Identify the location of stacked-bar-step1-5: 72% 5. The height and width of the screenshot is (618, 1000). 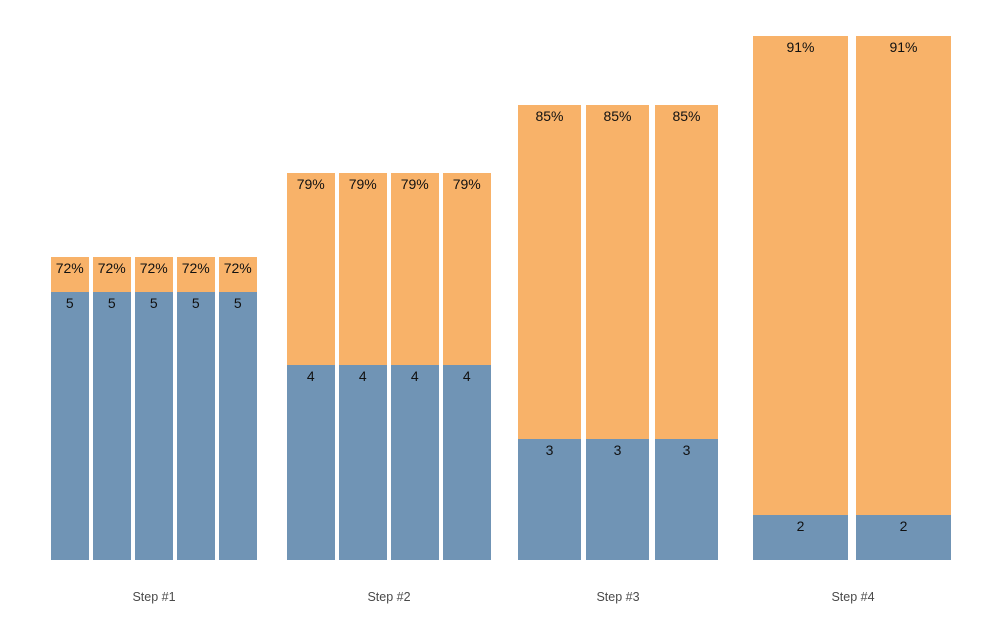
(238, 408).